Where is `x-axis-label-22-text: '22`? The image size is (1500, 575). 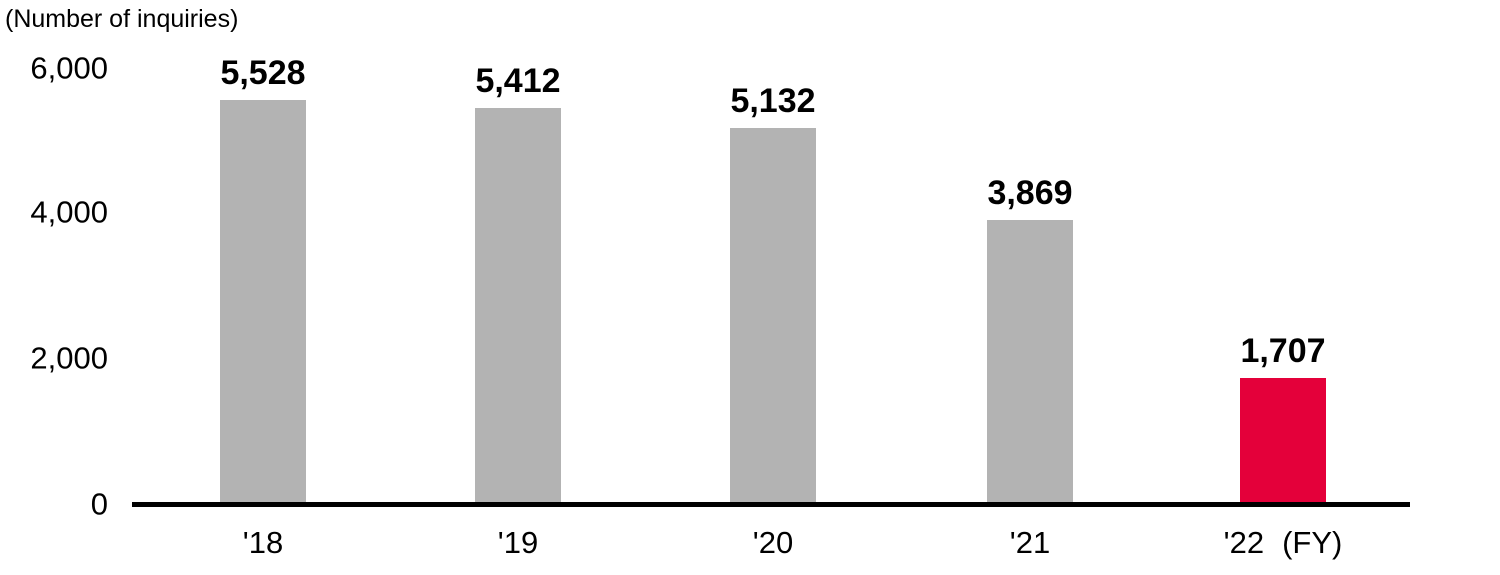 x-axis-label-22-text: '22 is located at coordinates (1244, 542).